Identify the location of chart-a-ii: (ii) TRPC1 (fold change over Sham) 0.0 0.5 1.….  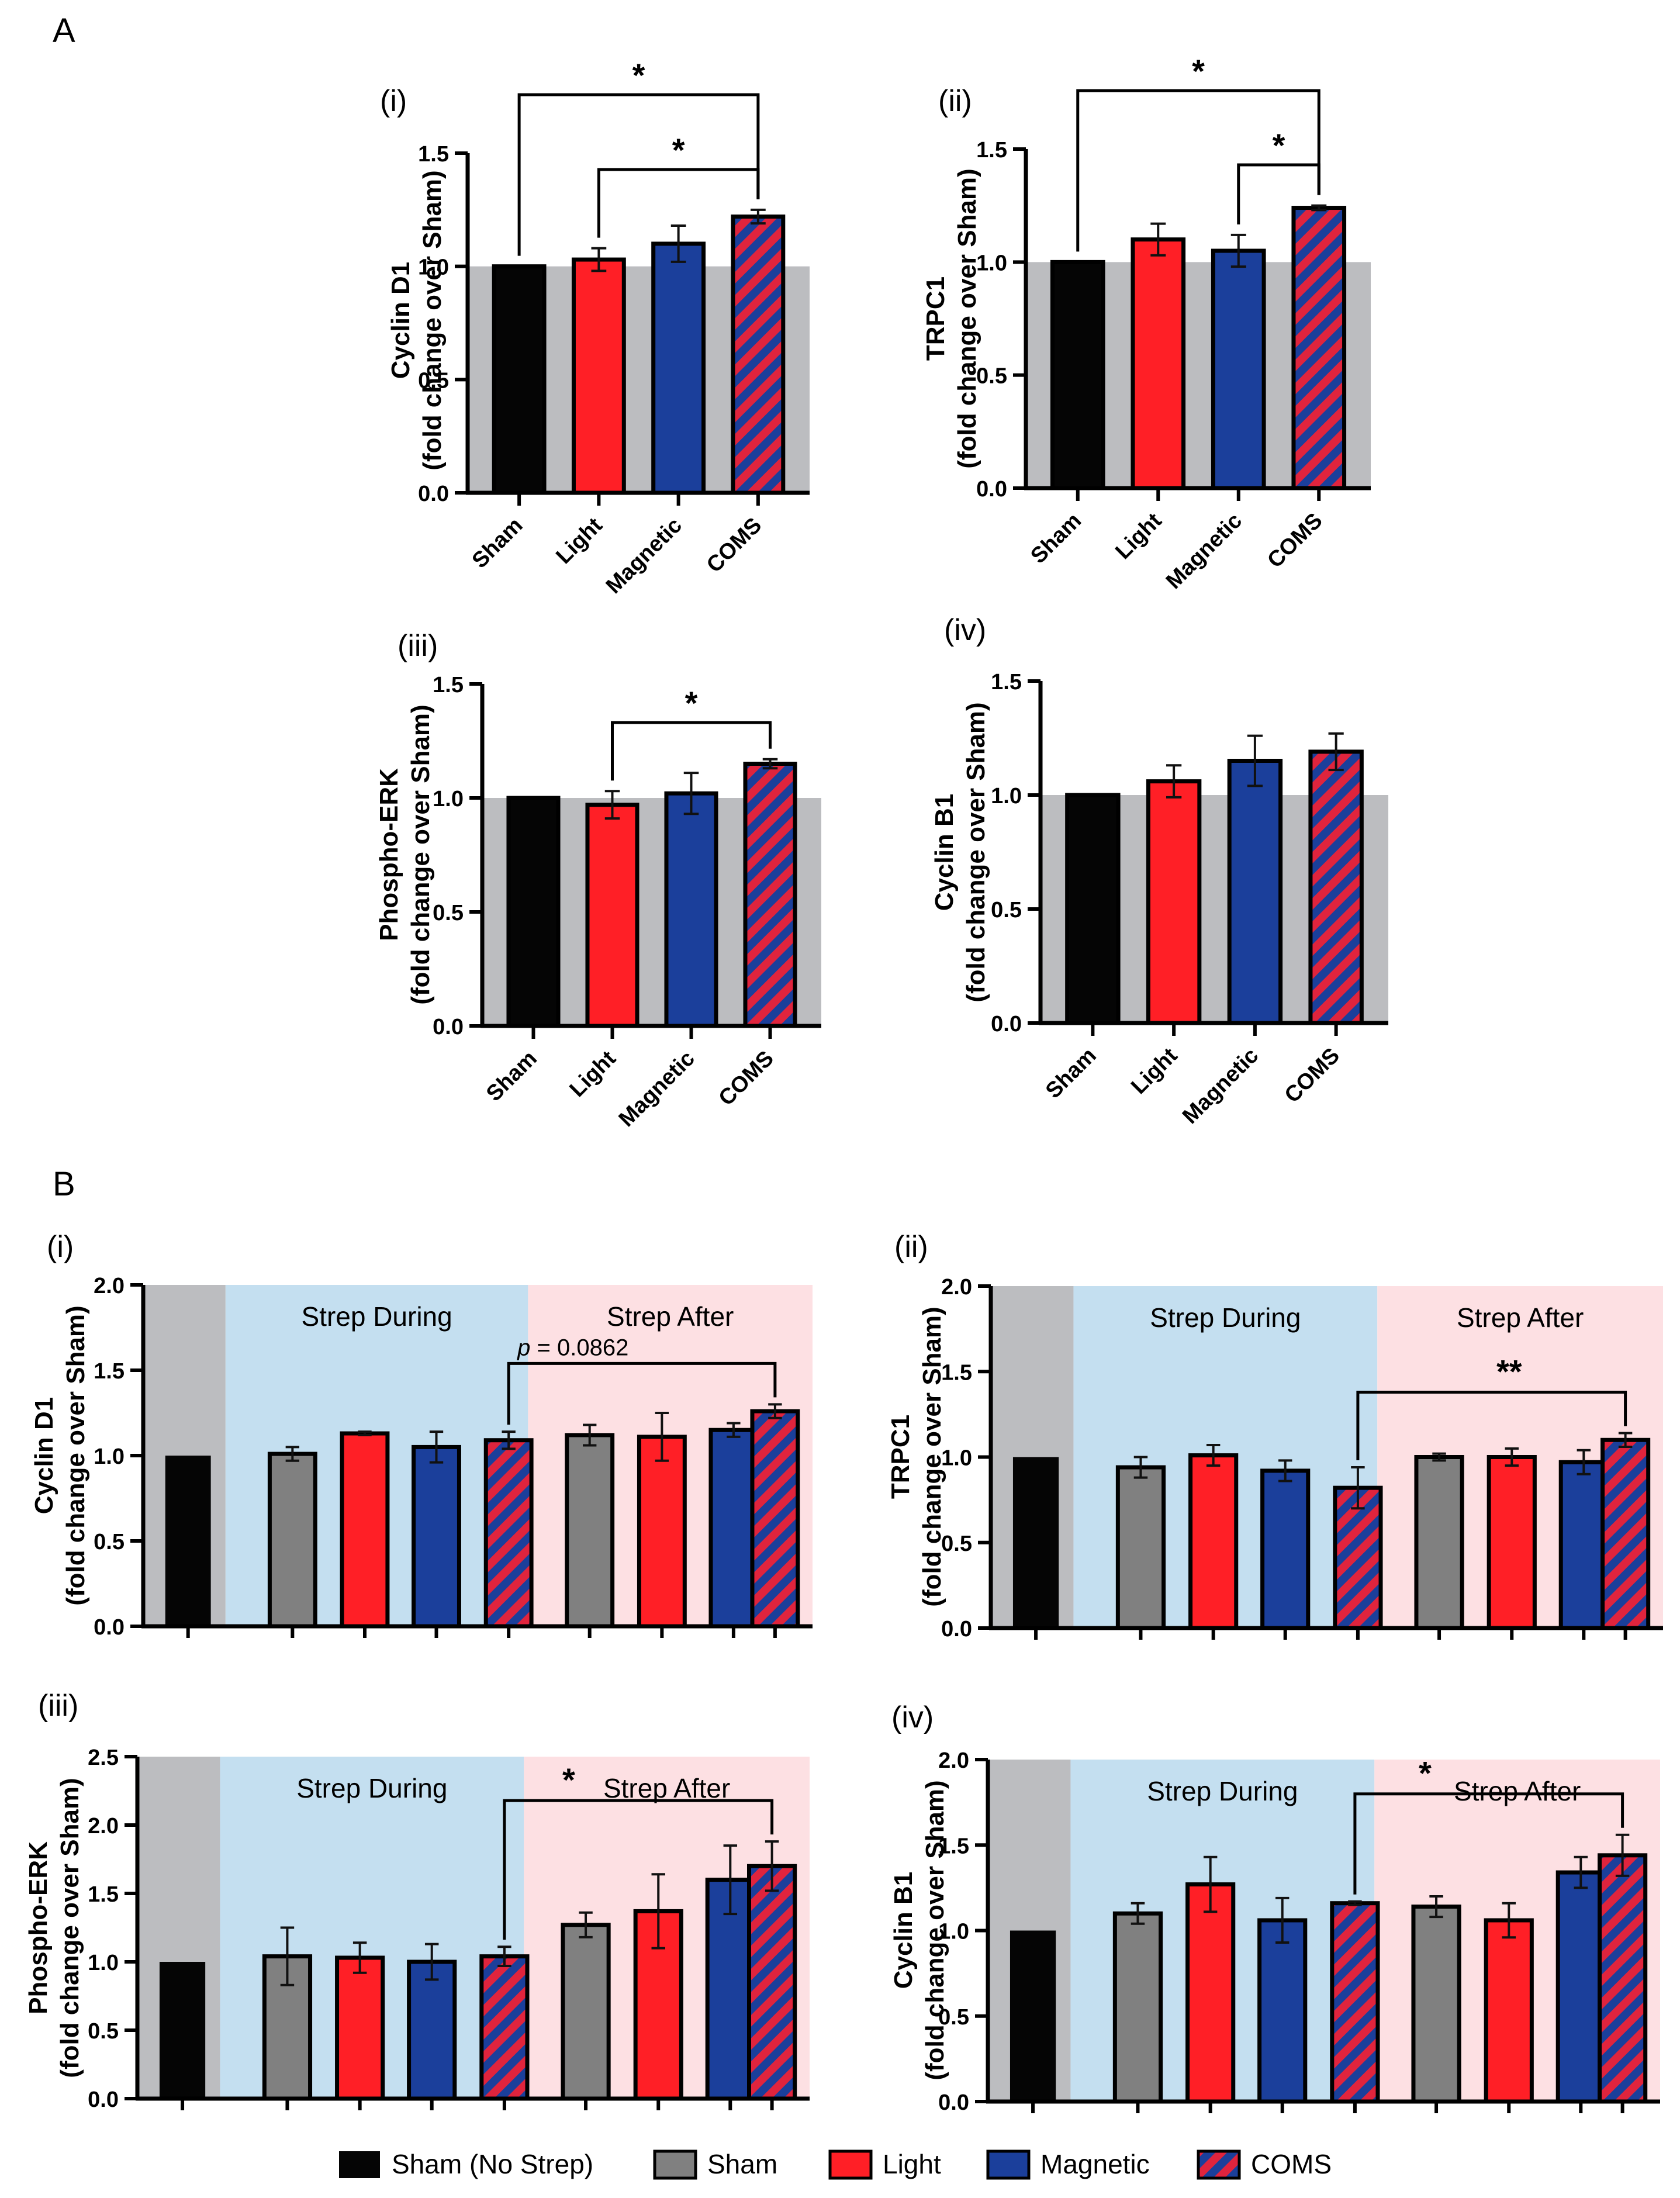
(1146, 323).